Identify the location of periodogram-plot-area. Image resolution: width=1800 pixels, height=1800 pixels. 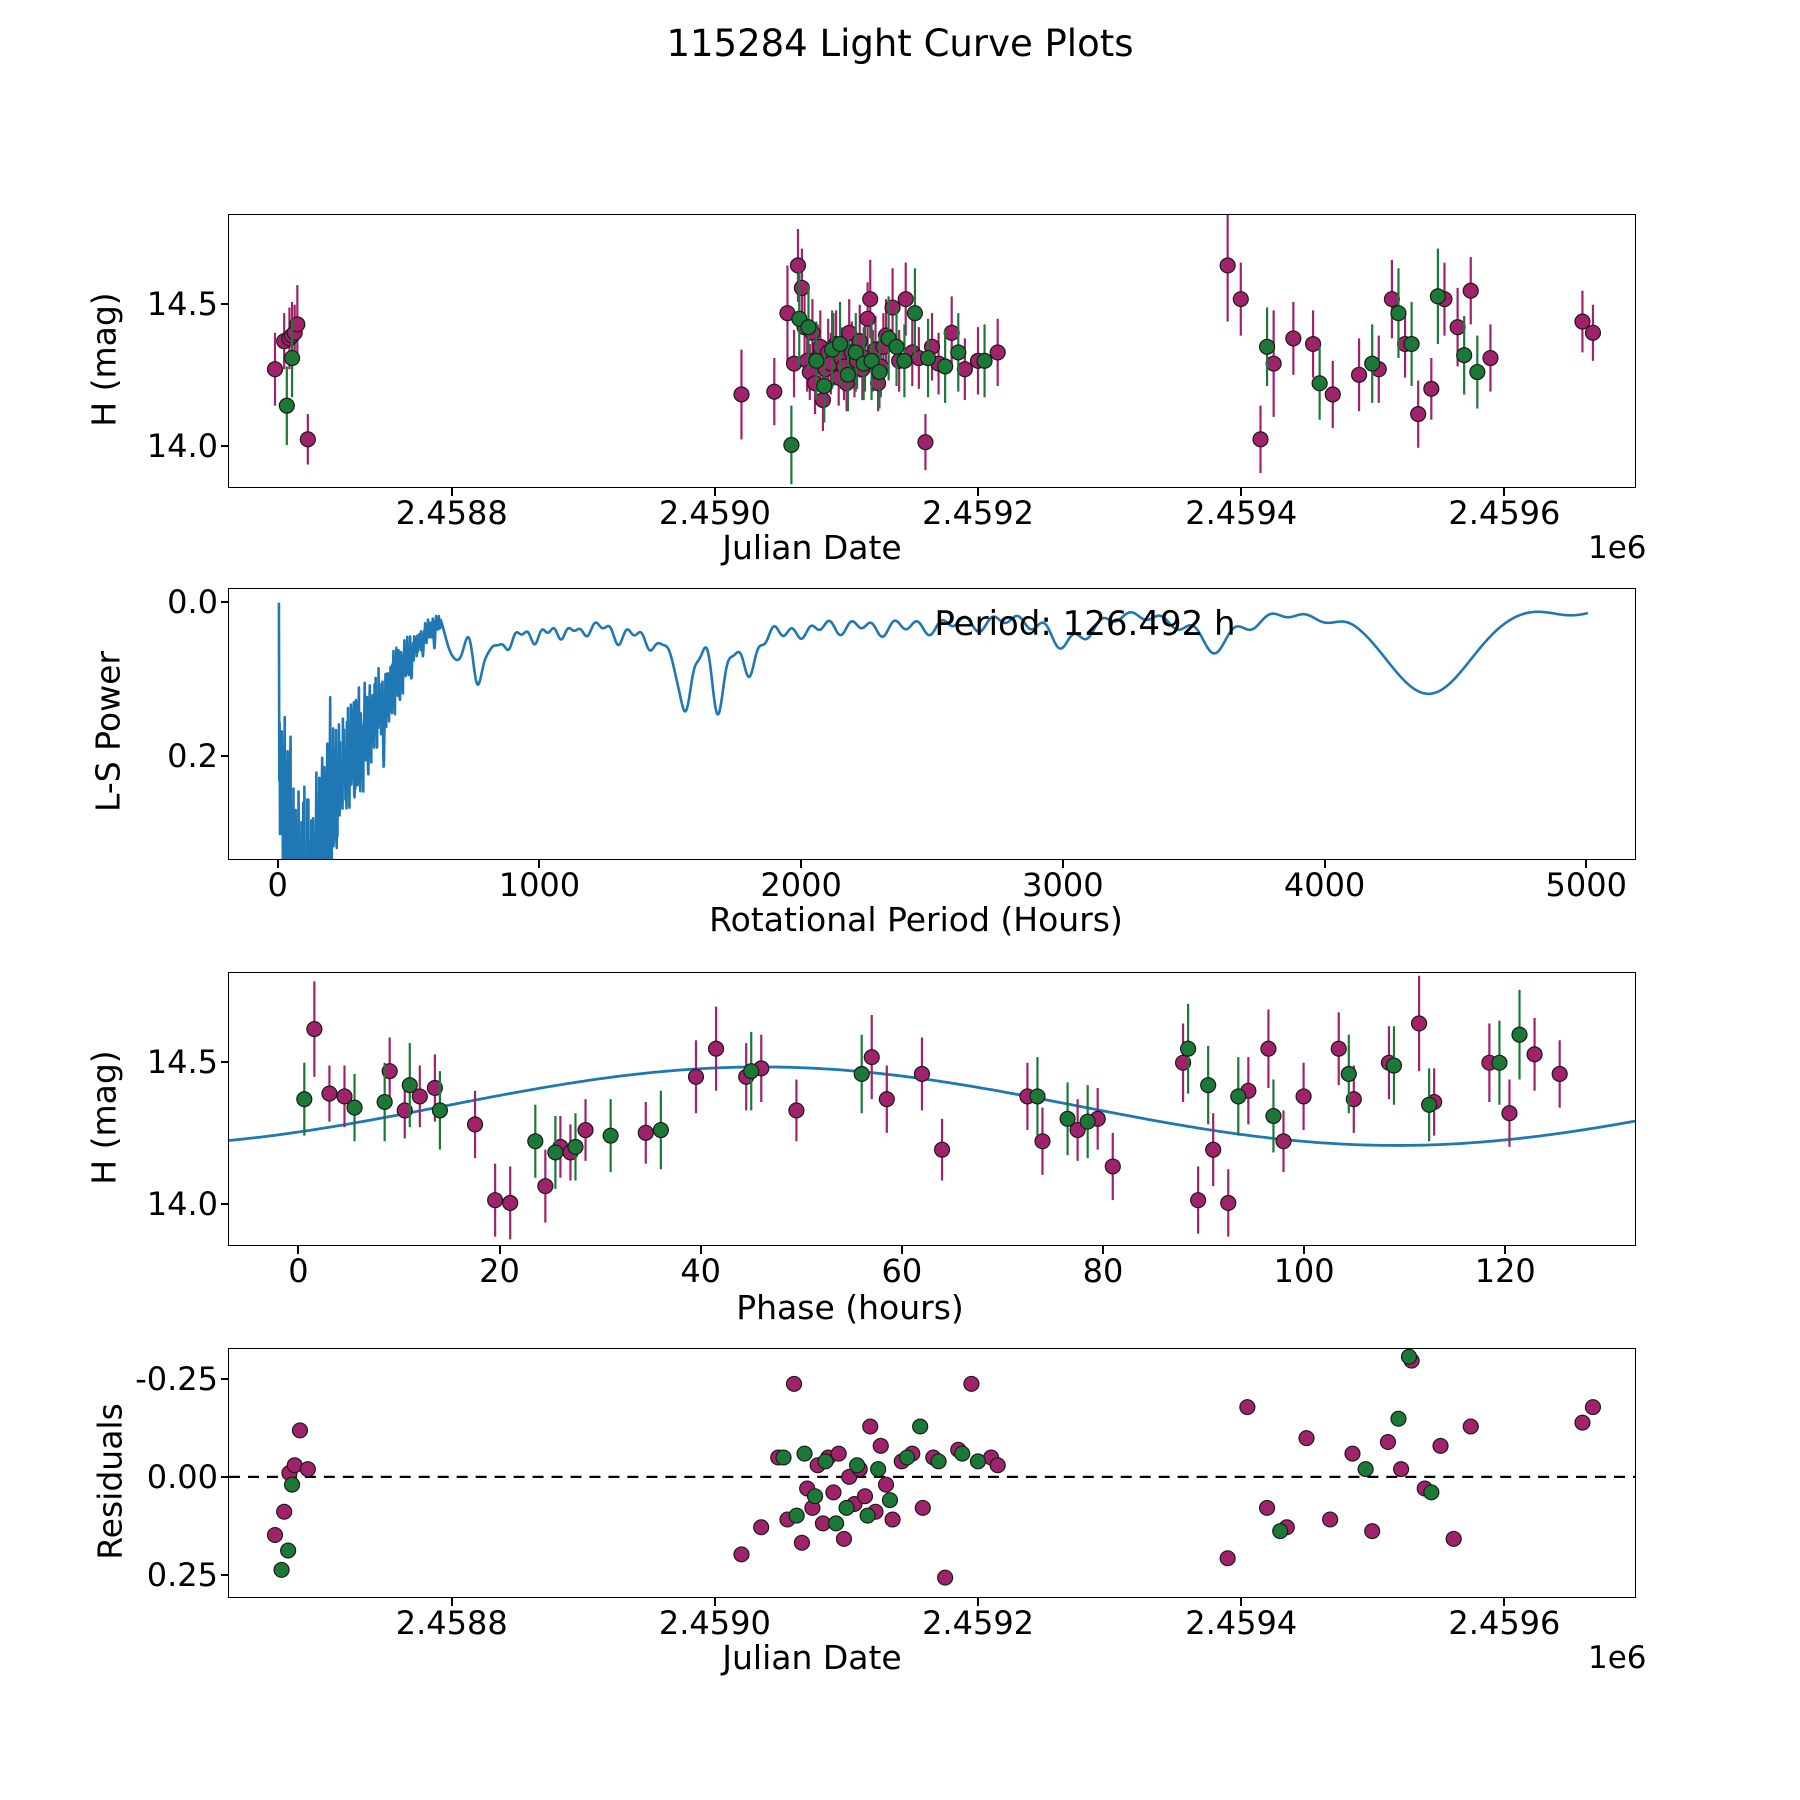
(933, 730).